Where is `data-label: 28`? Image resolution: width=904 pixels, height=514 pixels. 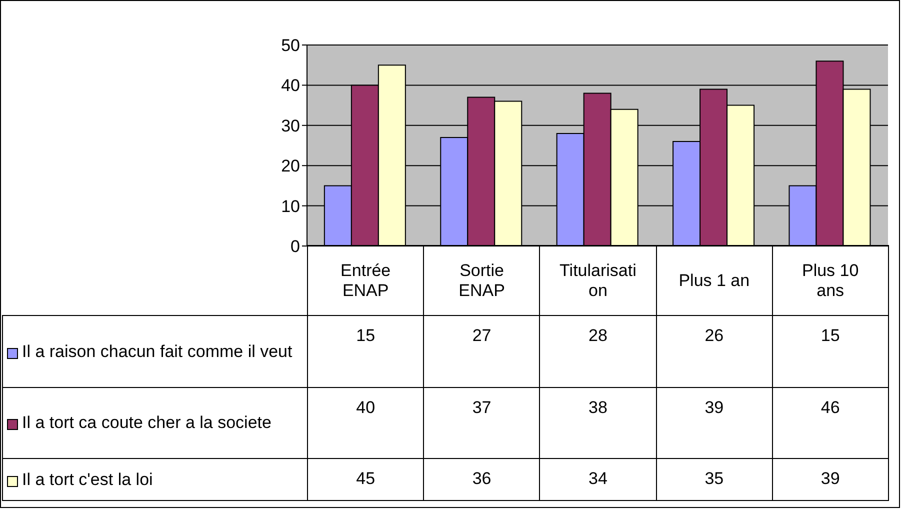
data-label: 28 is located at coordinates (598, 352).